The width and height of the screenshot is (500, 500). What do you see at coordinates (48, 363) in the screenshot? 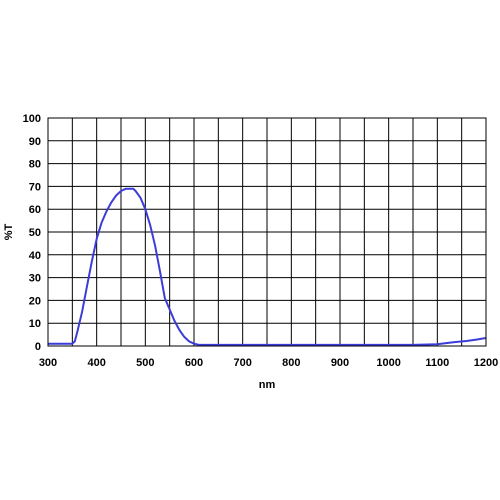
I see `x-tick-label: 300` at bounding box center [48, 363].